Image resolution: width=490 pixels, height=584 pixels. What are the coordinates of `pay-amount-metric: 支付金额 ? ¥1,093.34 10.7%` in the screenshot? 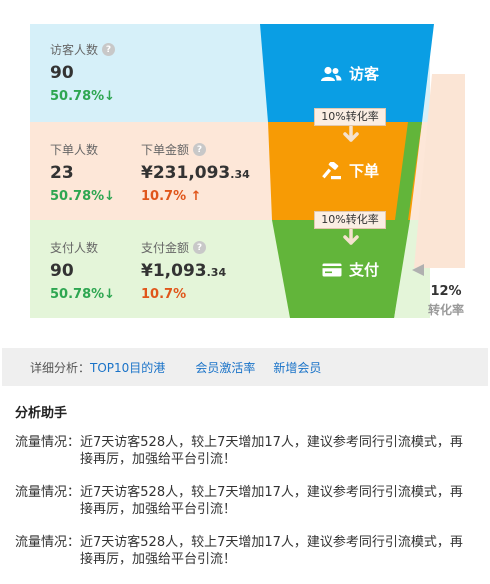 It's located at (183, 270).